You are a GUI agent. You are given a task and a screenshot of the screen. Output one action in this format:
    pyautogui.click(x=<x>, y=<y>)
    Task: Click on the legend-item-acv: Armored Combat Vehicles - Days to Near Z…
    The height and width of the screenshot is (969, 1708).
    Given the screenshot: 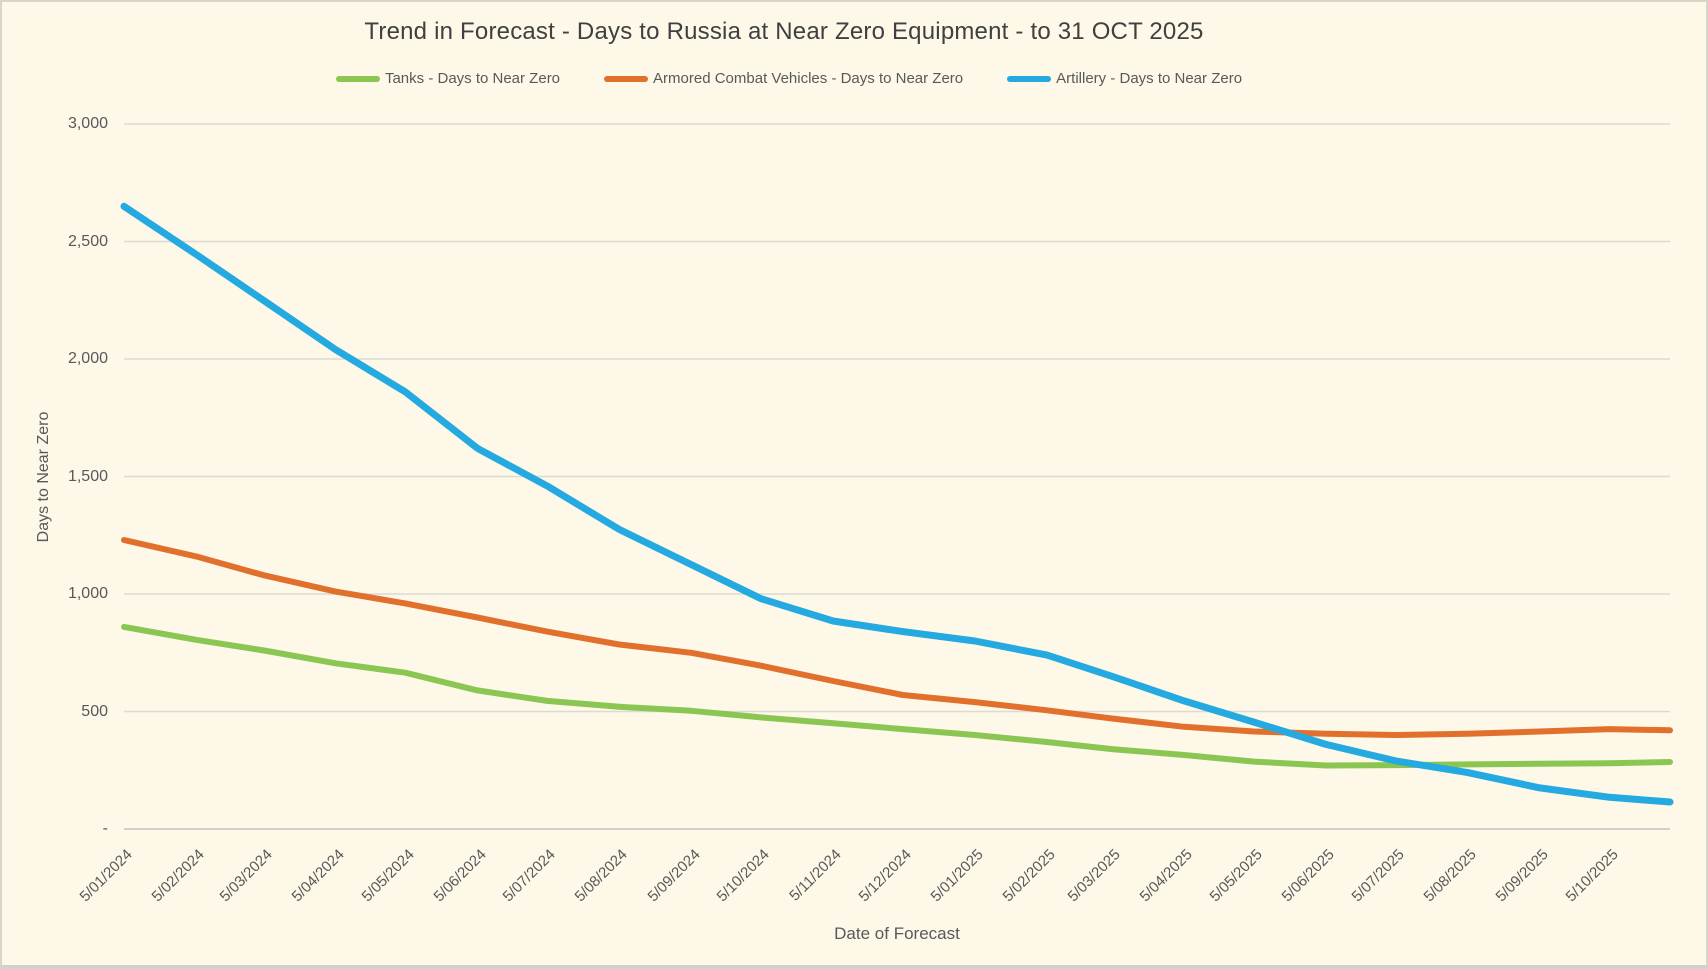 What is the action you would take?
    pyautogui.click(x=783, y=78)
    